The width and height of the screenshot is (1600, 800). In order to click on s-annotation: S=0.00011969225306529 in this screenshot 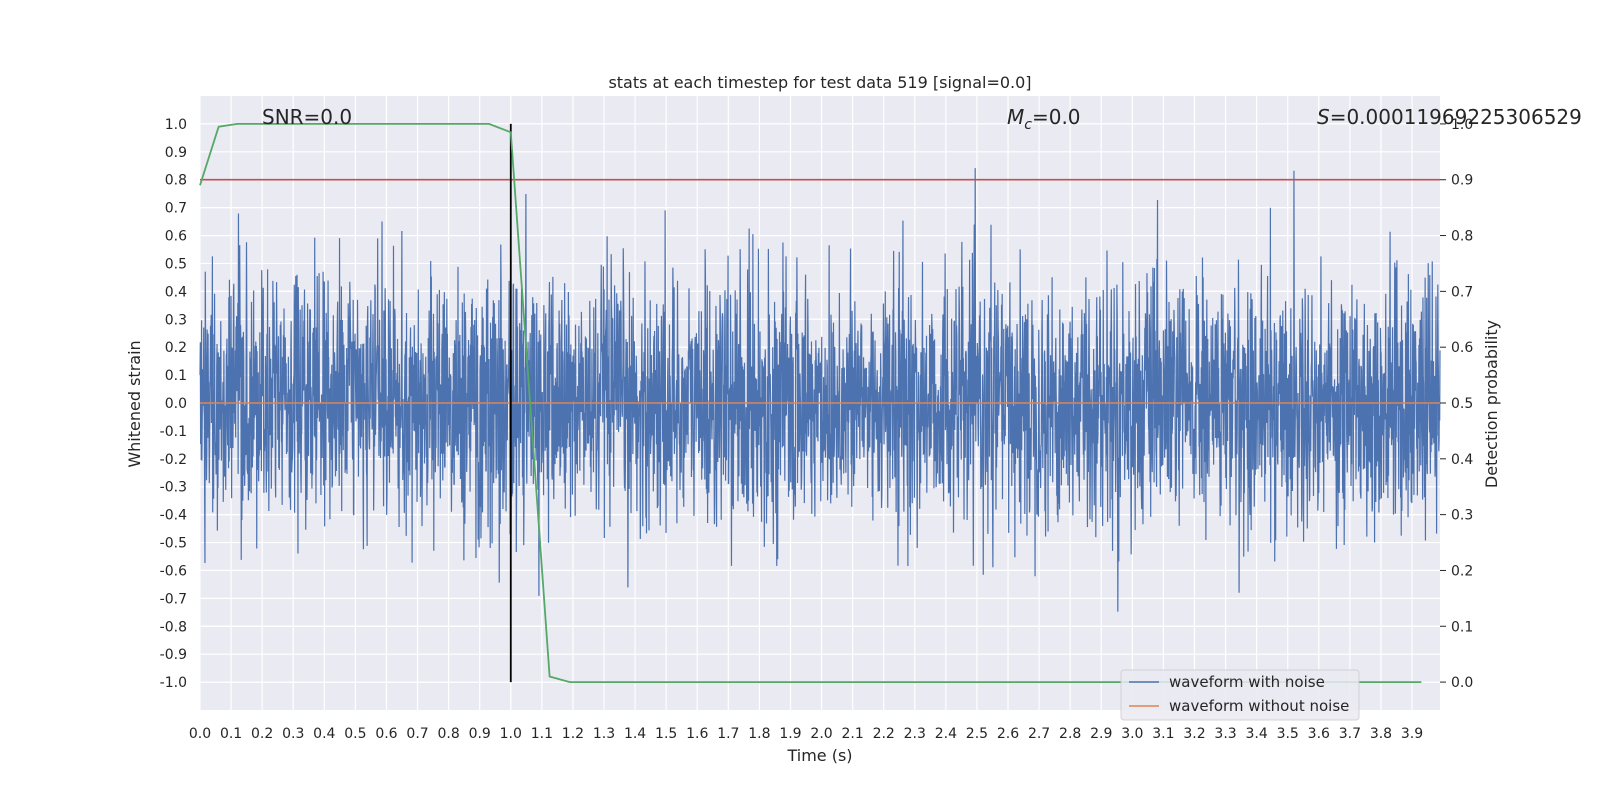, I will do `click(1449, 117)`.